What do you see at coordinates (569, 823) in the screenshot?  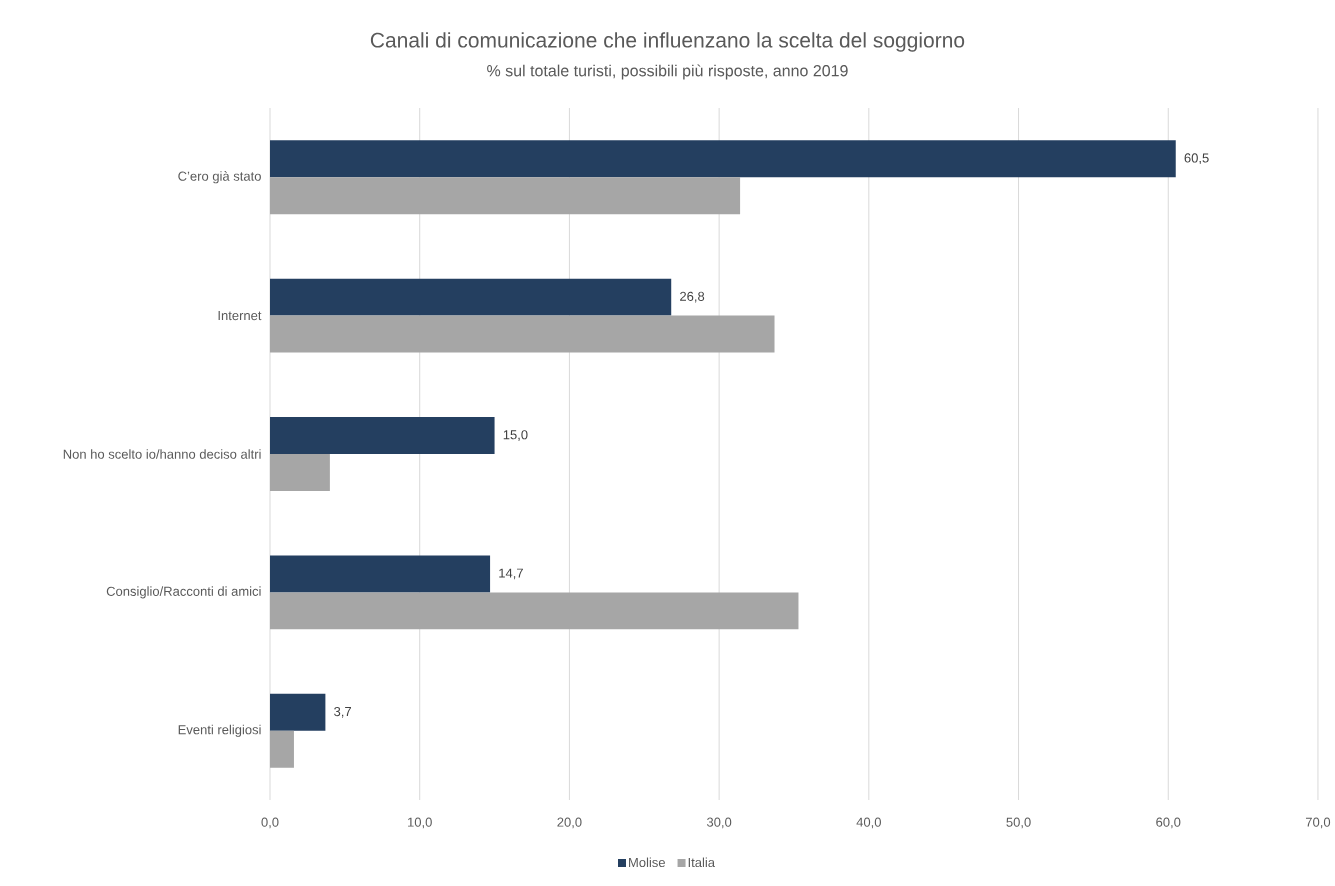 I see `x-tick-label: 20,0` at bounding box center [569, 823].